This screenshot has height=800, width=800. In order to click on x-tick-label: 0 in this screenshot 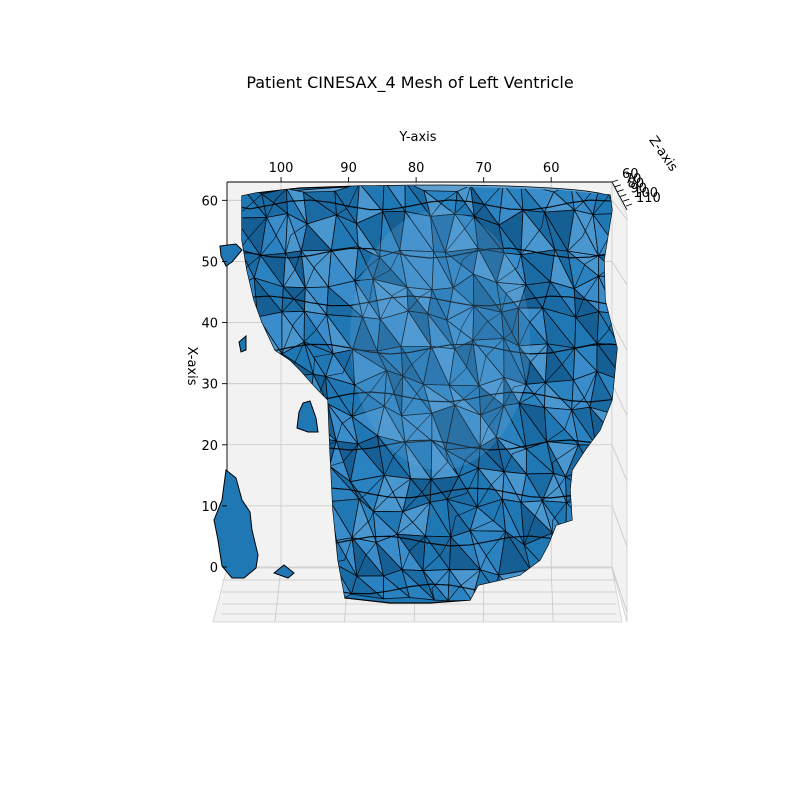, I will do `click(214, 568)`.